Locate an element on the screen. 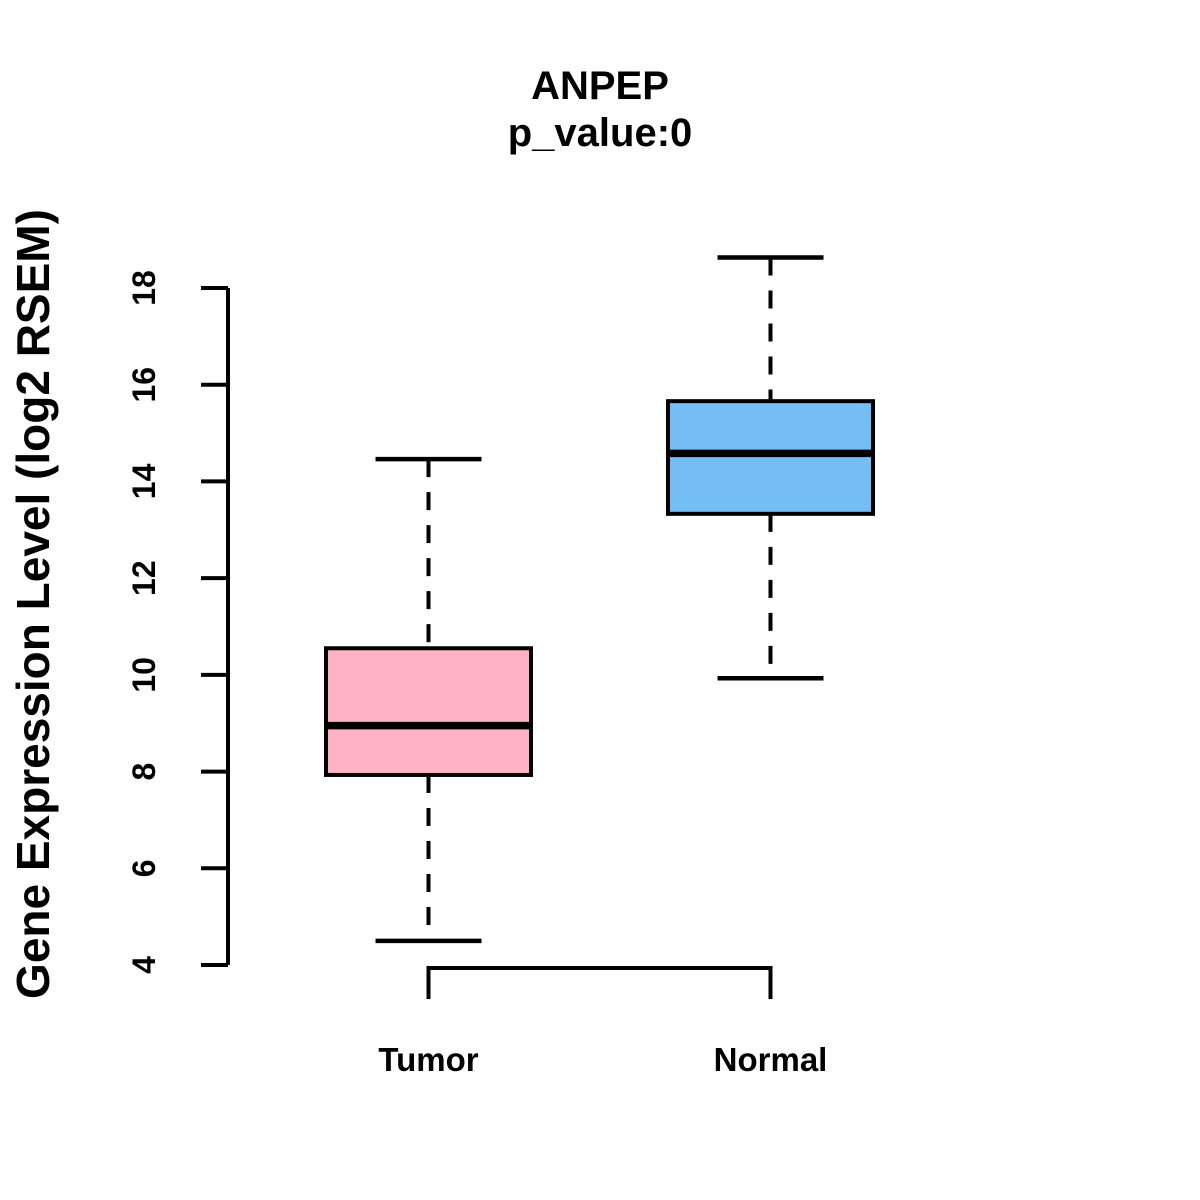  normal-box is located at coordinates (770, 457).